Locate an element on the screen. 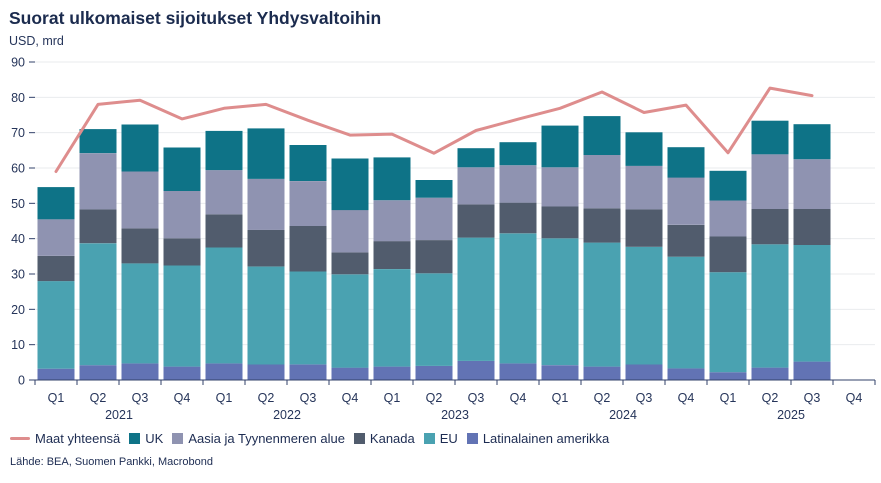  x-axis-quarter-label: Q3 is located at coordinates (308, 398).